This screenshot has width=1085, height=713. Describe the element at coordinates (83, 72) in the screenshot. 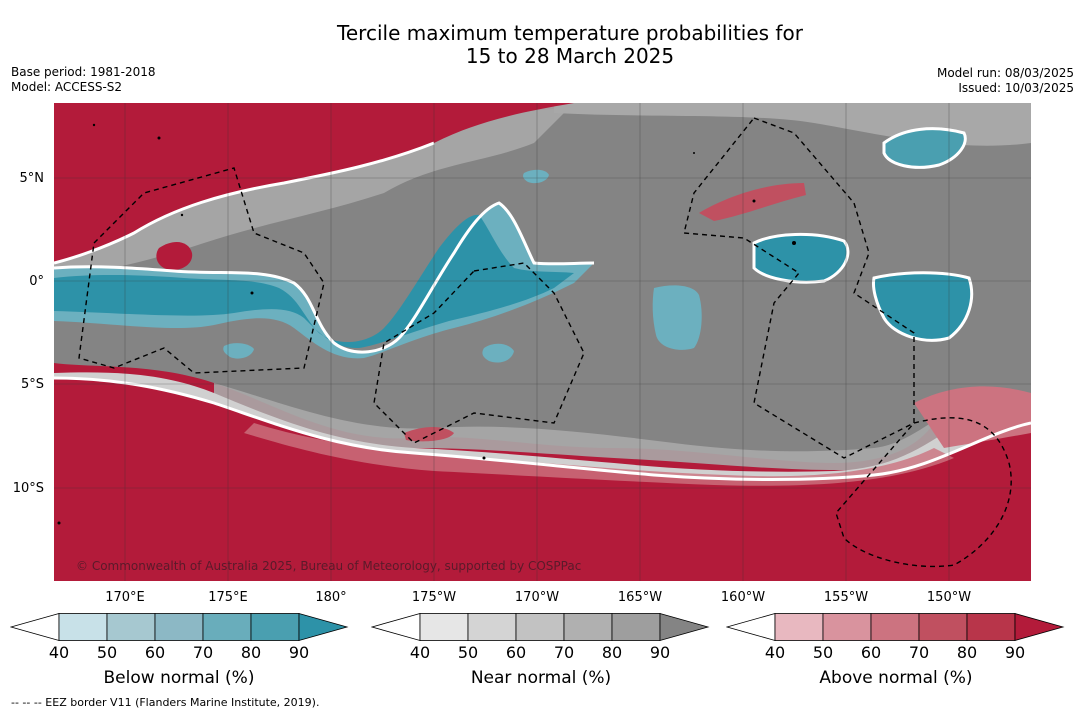

I see `base-period: Base period: 1981-2018` at that location.